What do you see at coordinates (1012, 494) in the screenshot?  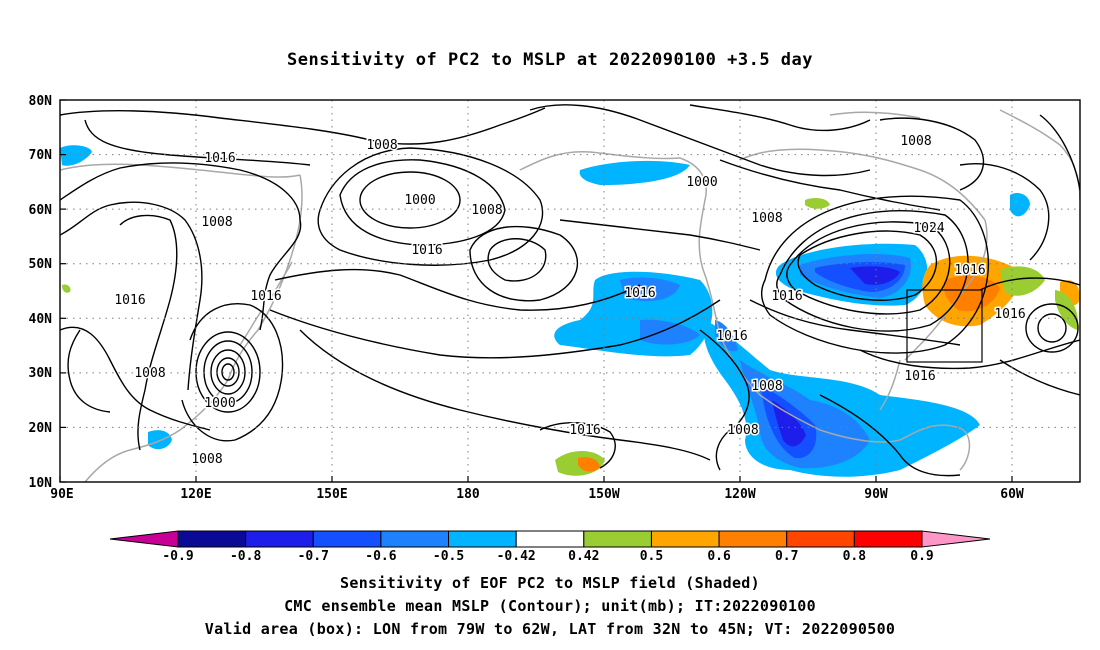 I see `lon-label-60w: 60W` at bounding box center [1012, 494].